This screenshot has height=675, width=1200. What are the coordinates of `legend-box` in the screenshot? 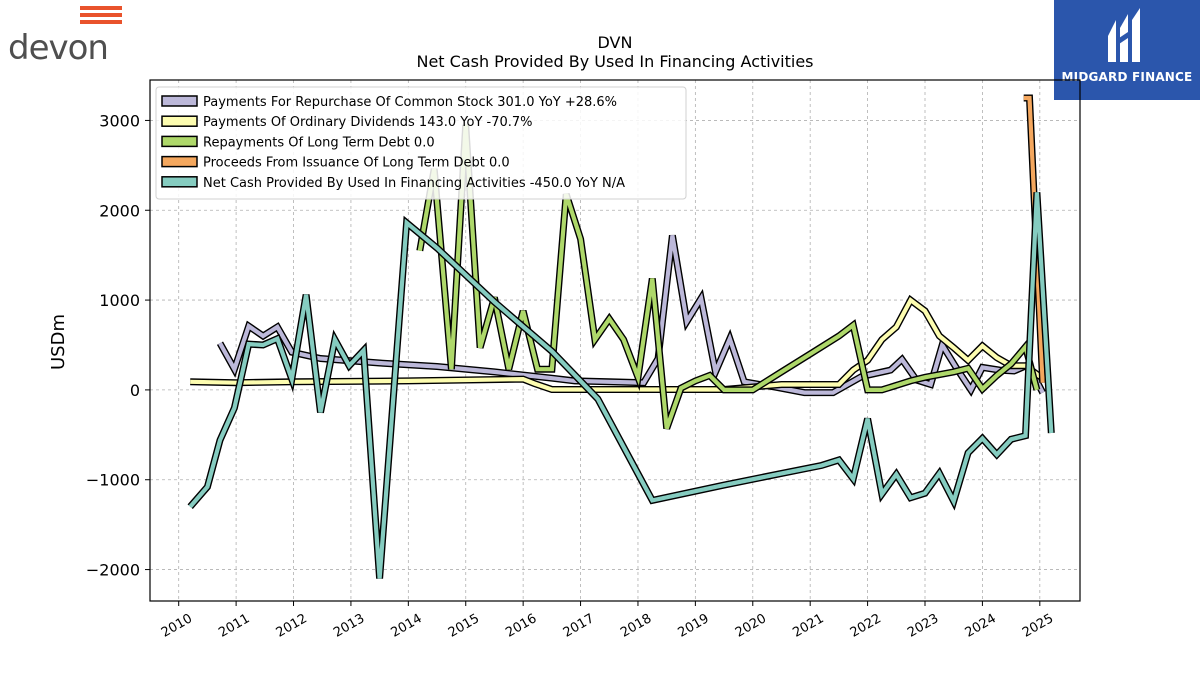 It's located at (421, 143).